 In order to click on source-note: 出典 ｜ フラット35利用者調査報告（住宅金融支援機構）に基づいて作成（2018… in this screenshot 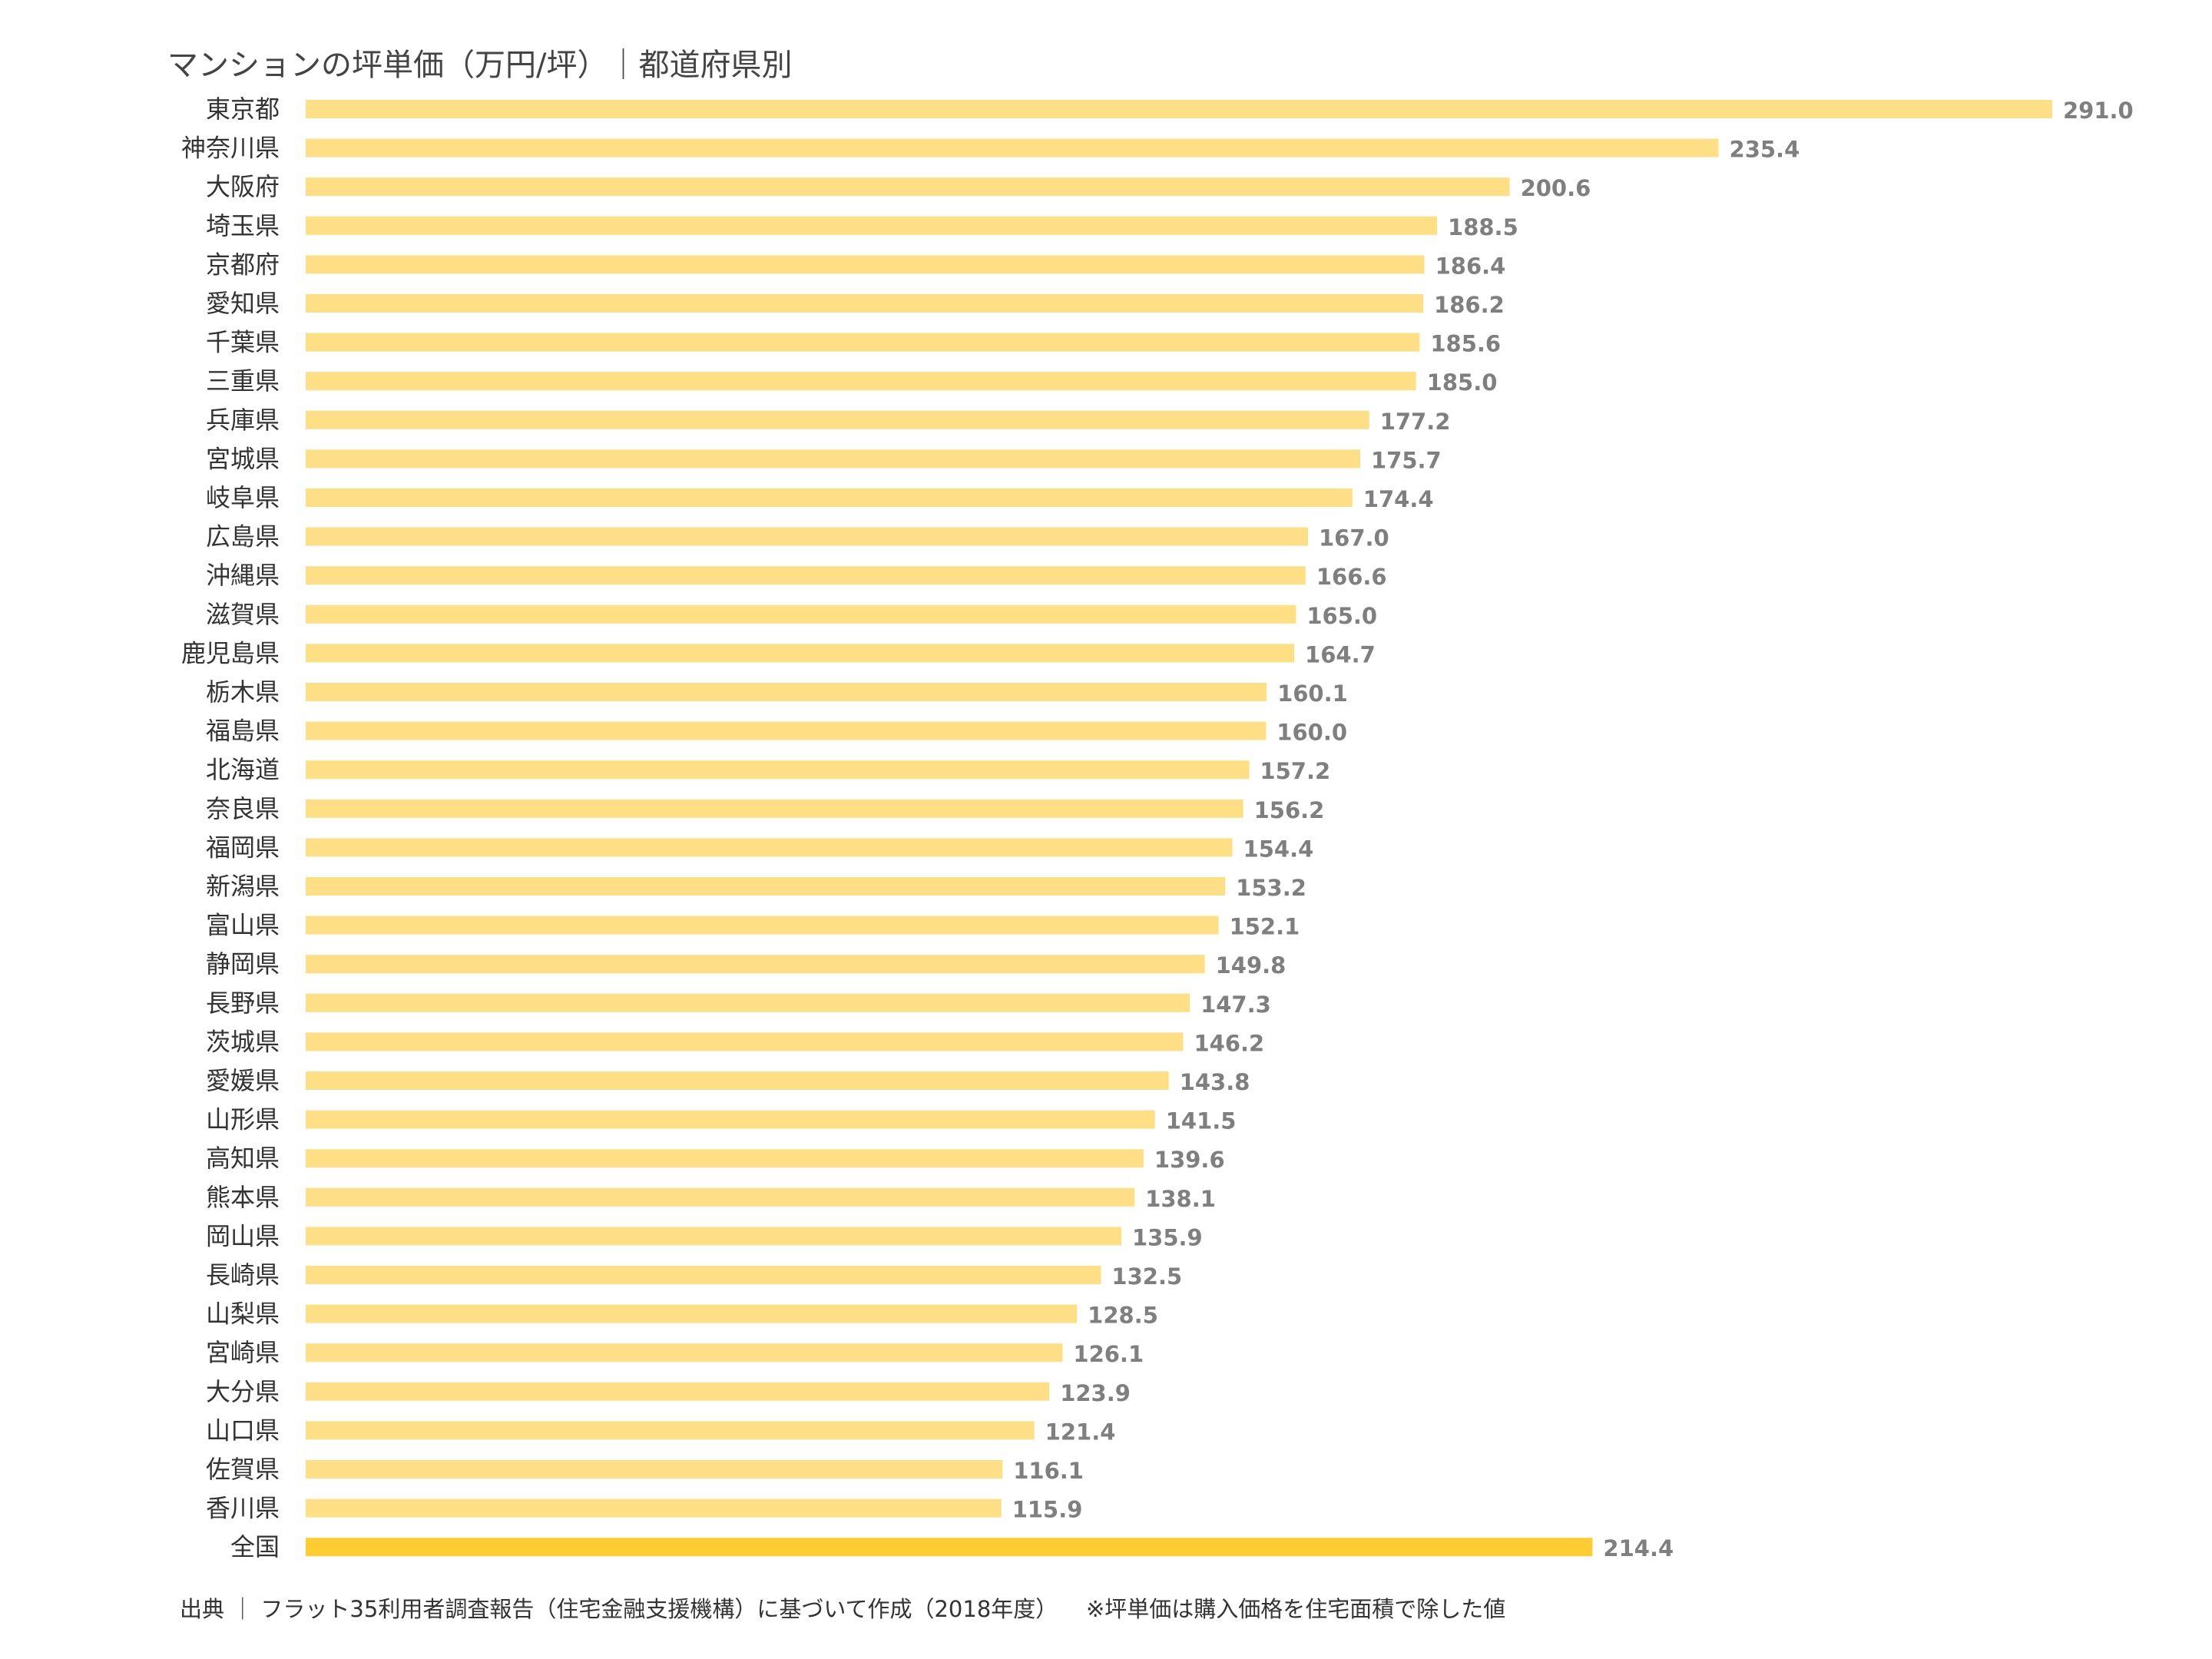, I will do `click(619, 1609)`.